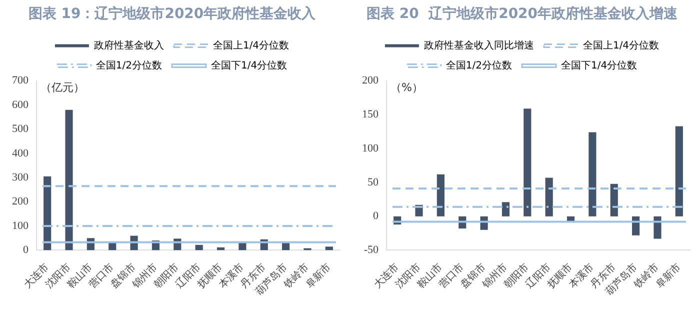  What do you see at coordinates (20, 104) in the screenshot?
I see `y-tick-label: 600` at bounding box center [20, 104].